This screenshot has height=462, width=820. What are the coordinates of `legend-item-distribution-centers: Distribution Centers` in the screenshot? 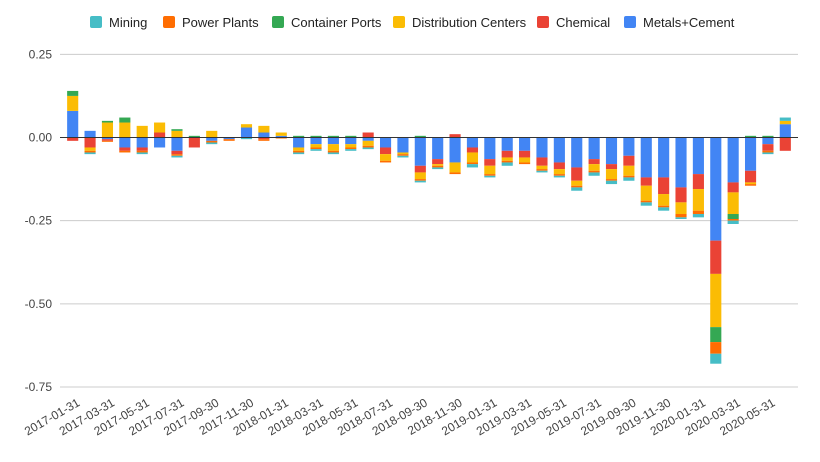 It's located at (460, 22).